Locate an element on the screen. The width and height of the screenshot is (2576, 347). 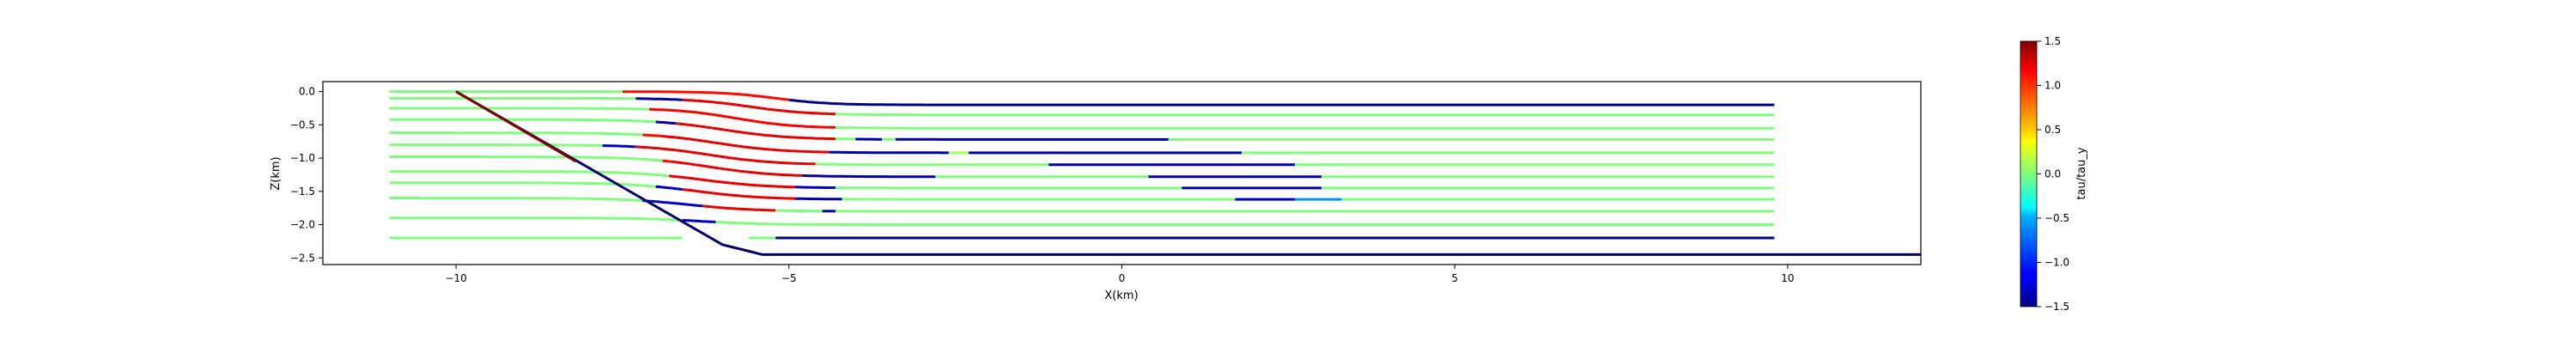
colorbar-tick-label: 1.5 is located at coordinates (2053, 41).